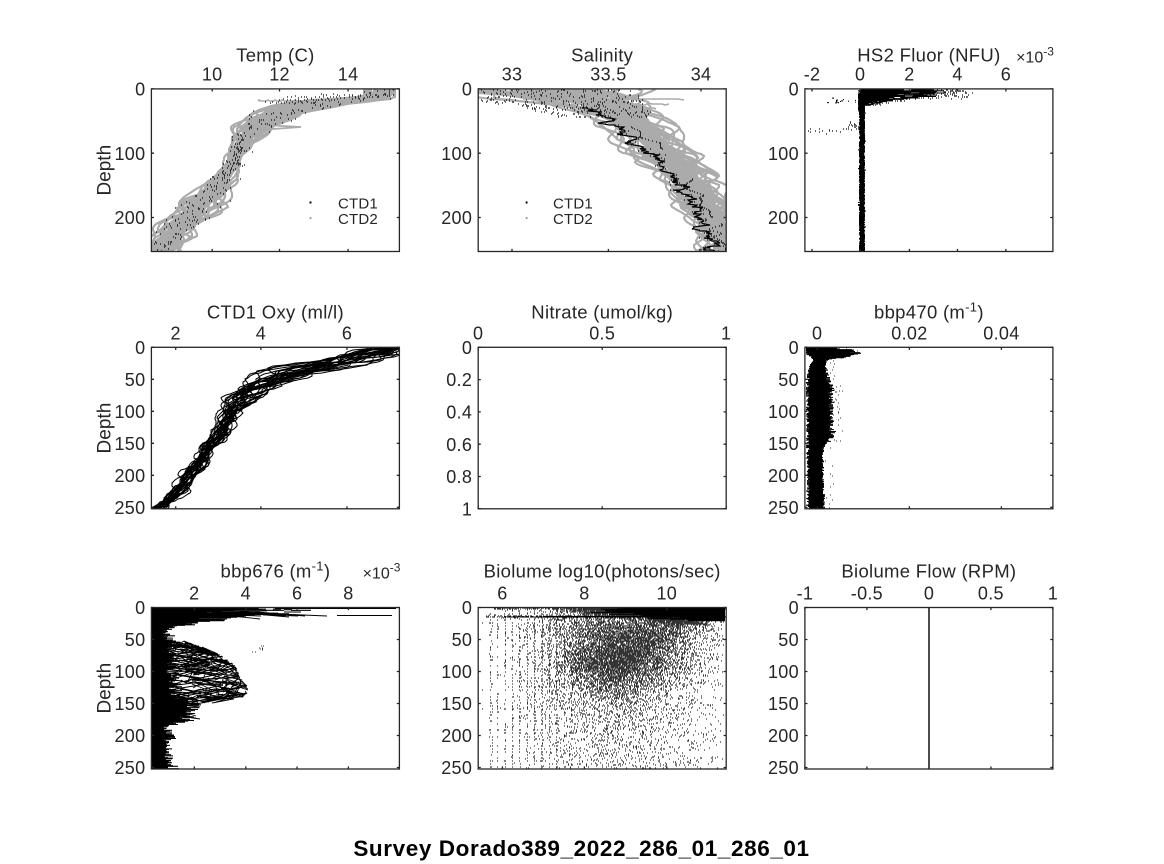 The width and height of the screenshot is (1164, 864). Describe the element at coordinates (276, 570) in the screenshot. I see `svg-text: bbp676 (m-1)` at that location.